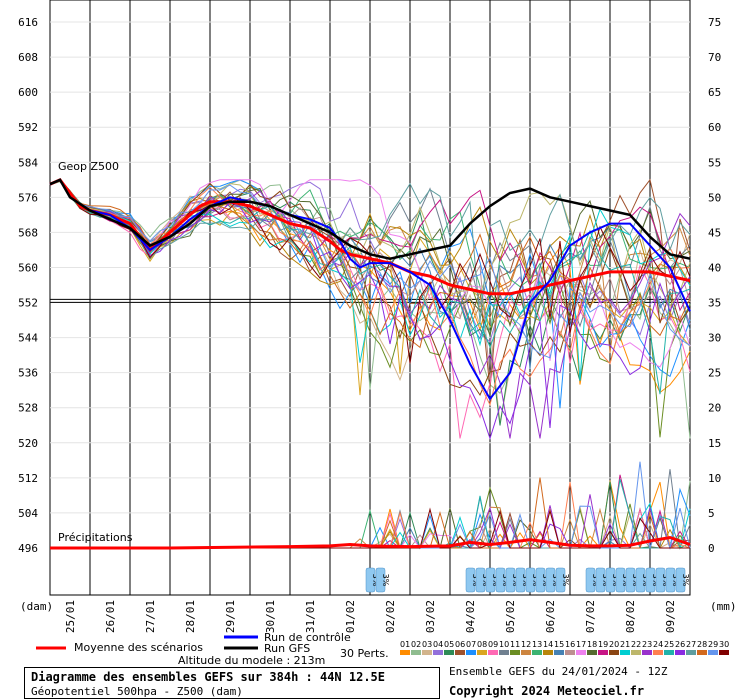  I want to click on member-number: 11, so click(515, 644).